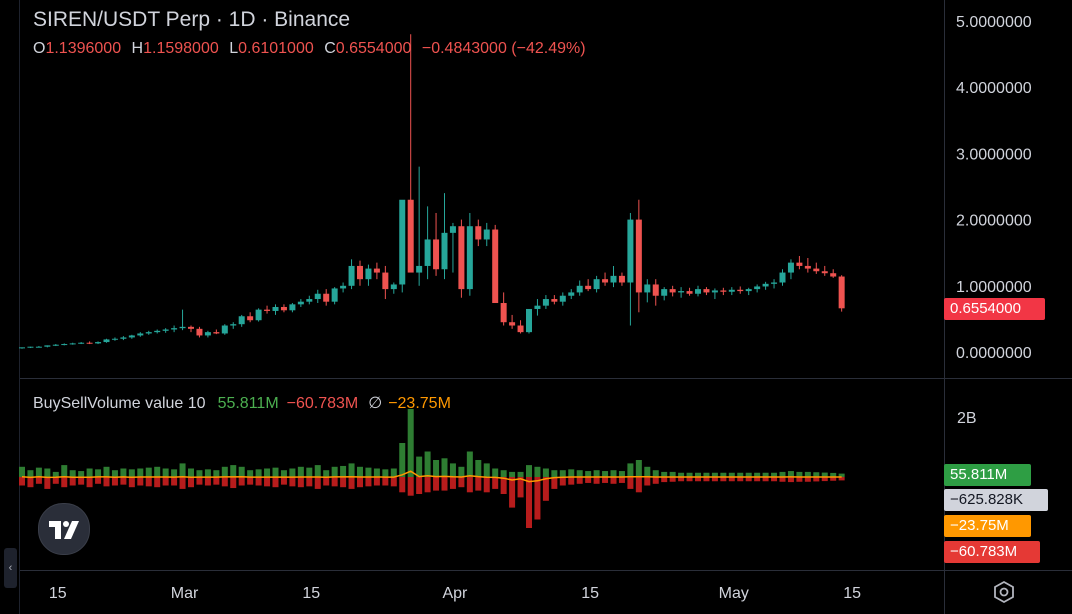 The height and width of the screenshot is (614, 1072). What do you see at coordinates (994, 287) in the screenshot?
I see `price-tick-label: 1.0000000` at bounding box center [994, 287].